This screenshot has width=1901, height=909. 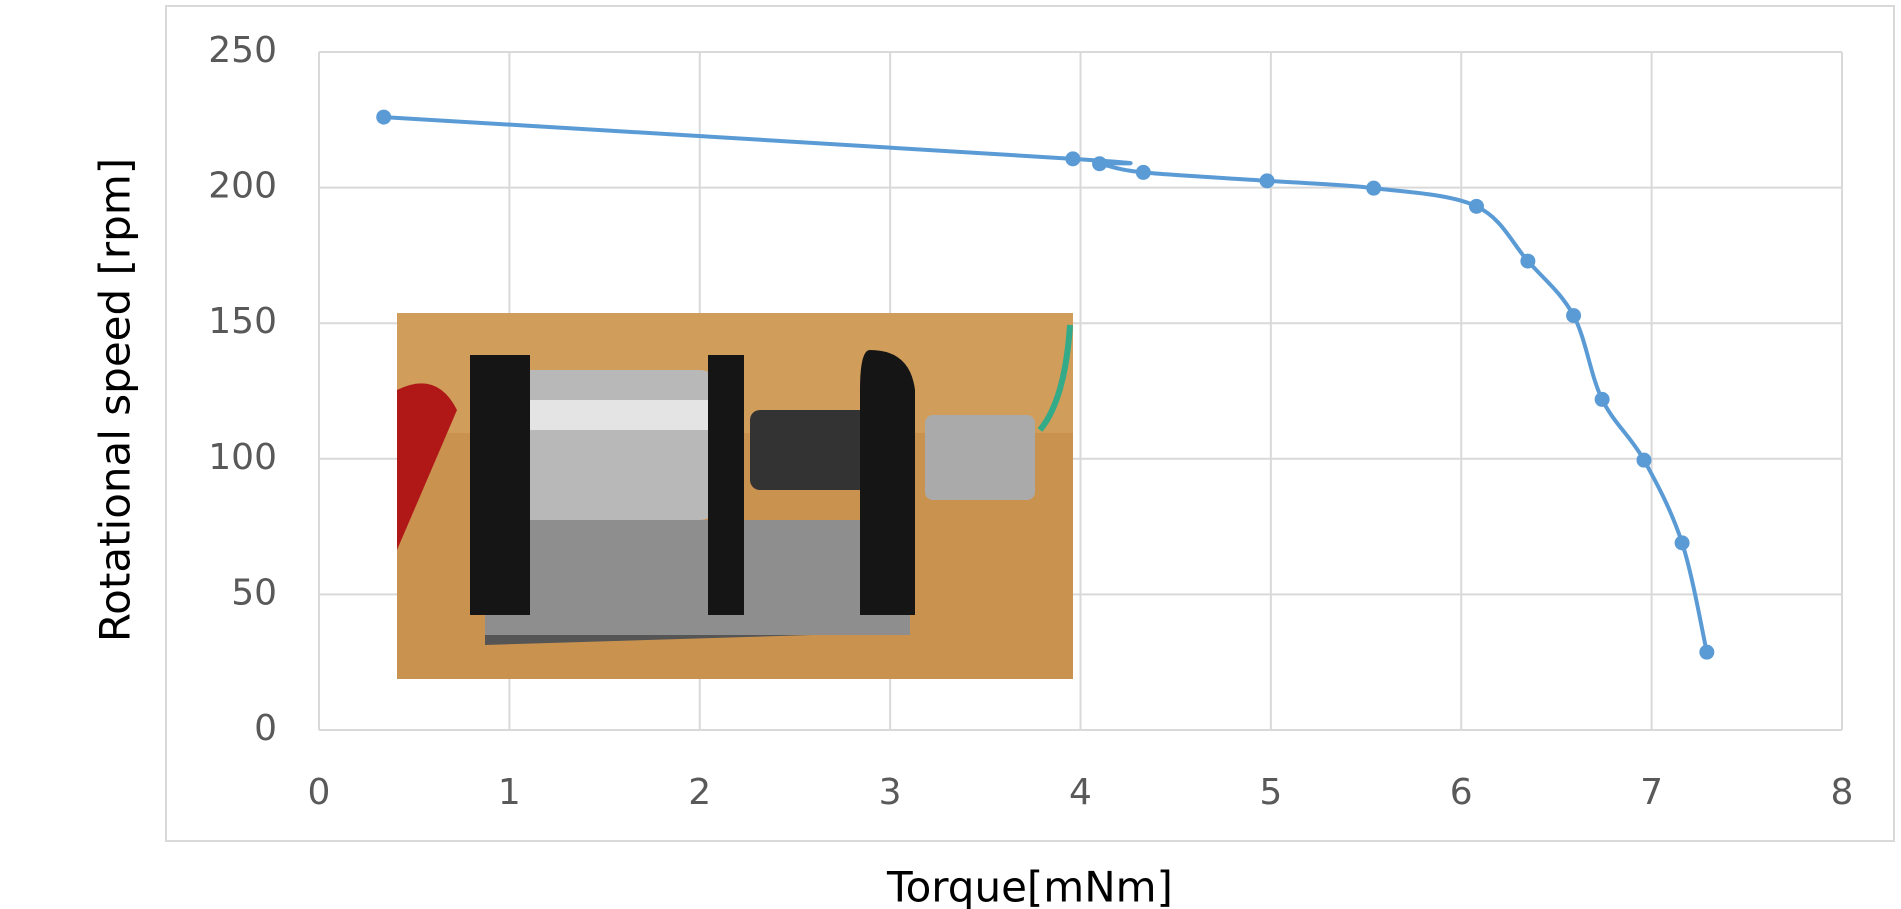 What do you see at coordinates (1842, 792) in the screenshot?
I see `x-tick-label: 8` at bounding box center [1842, 792].